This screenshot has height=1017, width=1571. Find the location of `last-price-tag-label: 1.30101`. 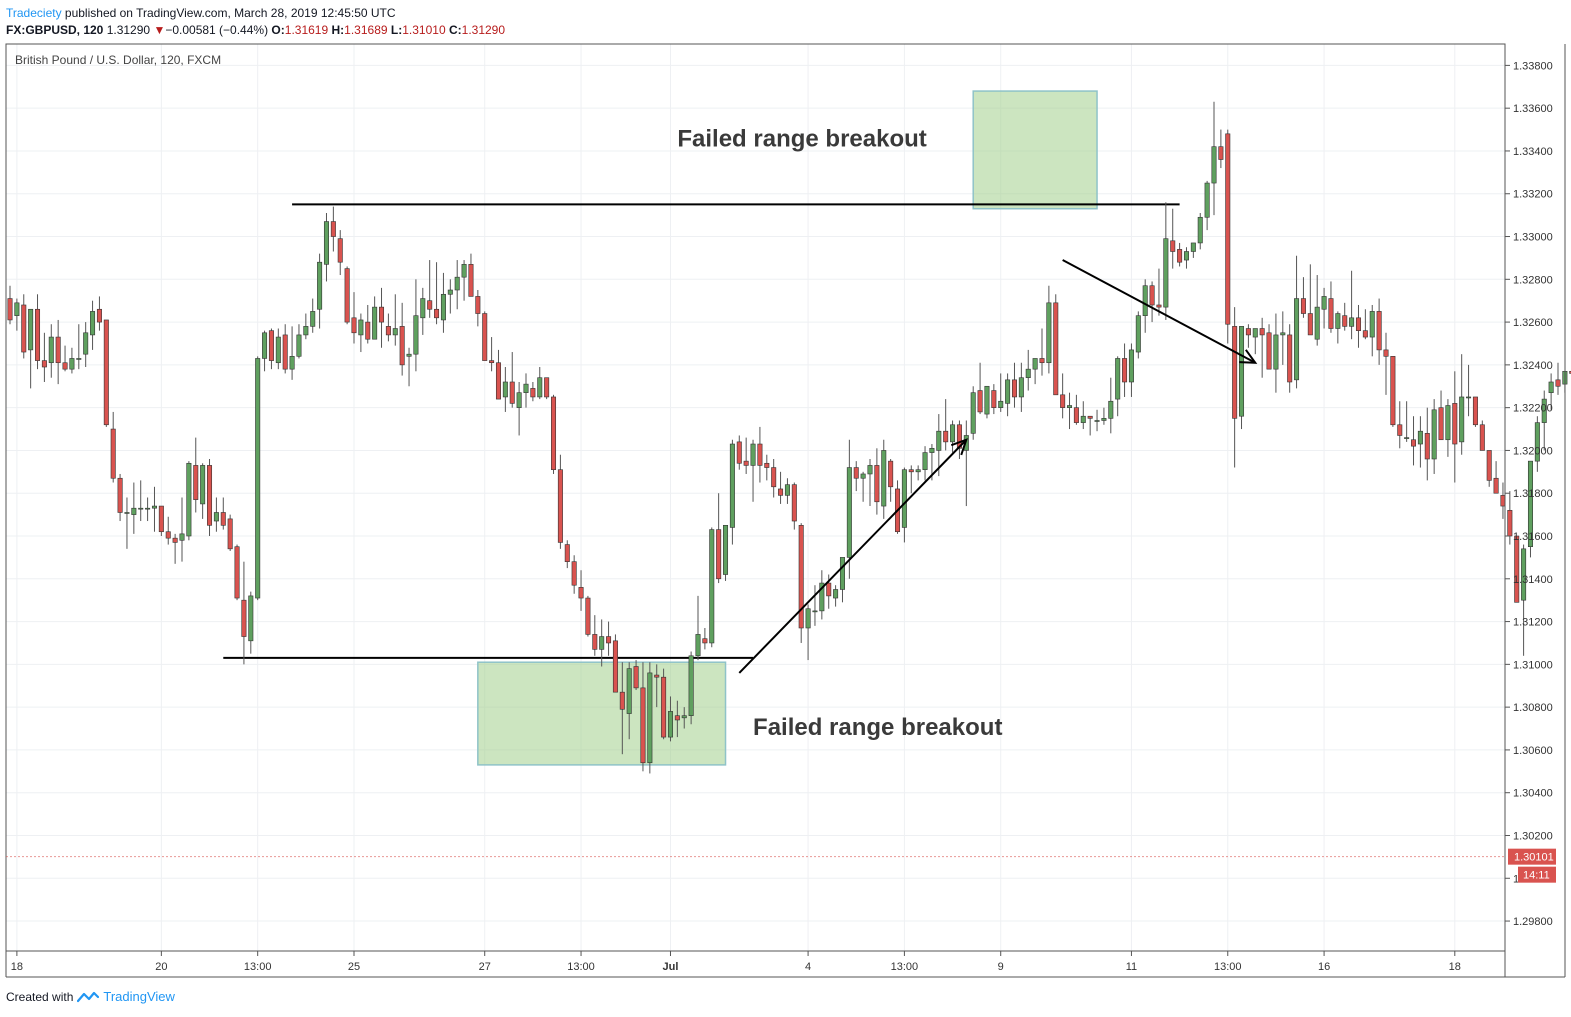

last-price-tag-label: 1.30101 is located at coordinates (1534, 858).